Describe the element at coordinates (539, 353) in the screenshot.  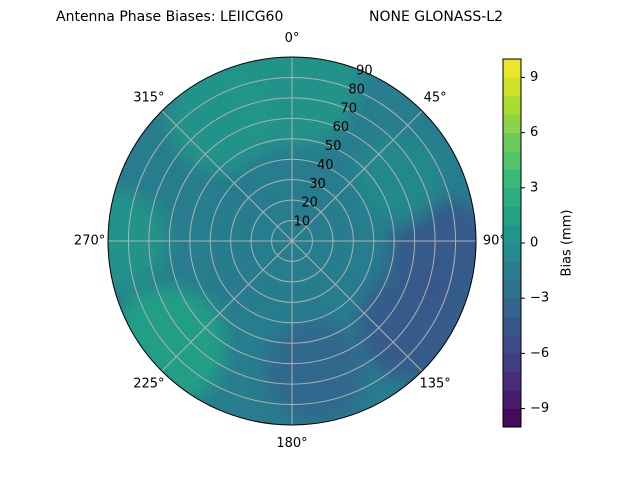
I see `colorbar-tick--6: −6` at that location.